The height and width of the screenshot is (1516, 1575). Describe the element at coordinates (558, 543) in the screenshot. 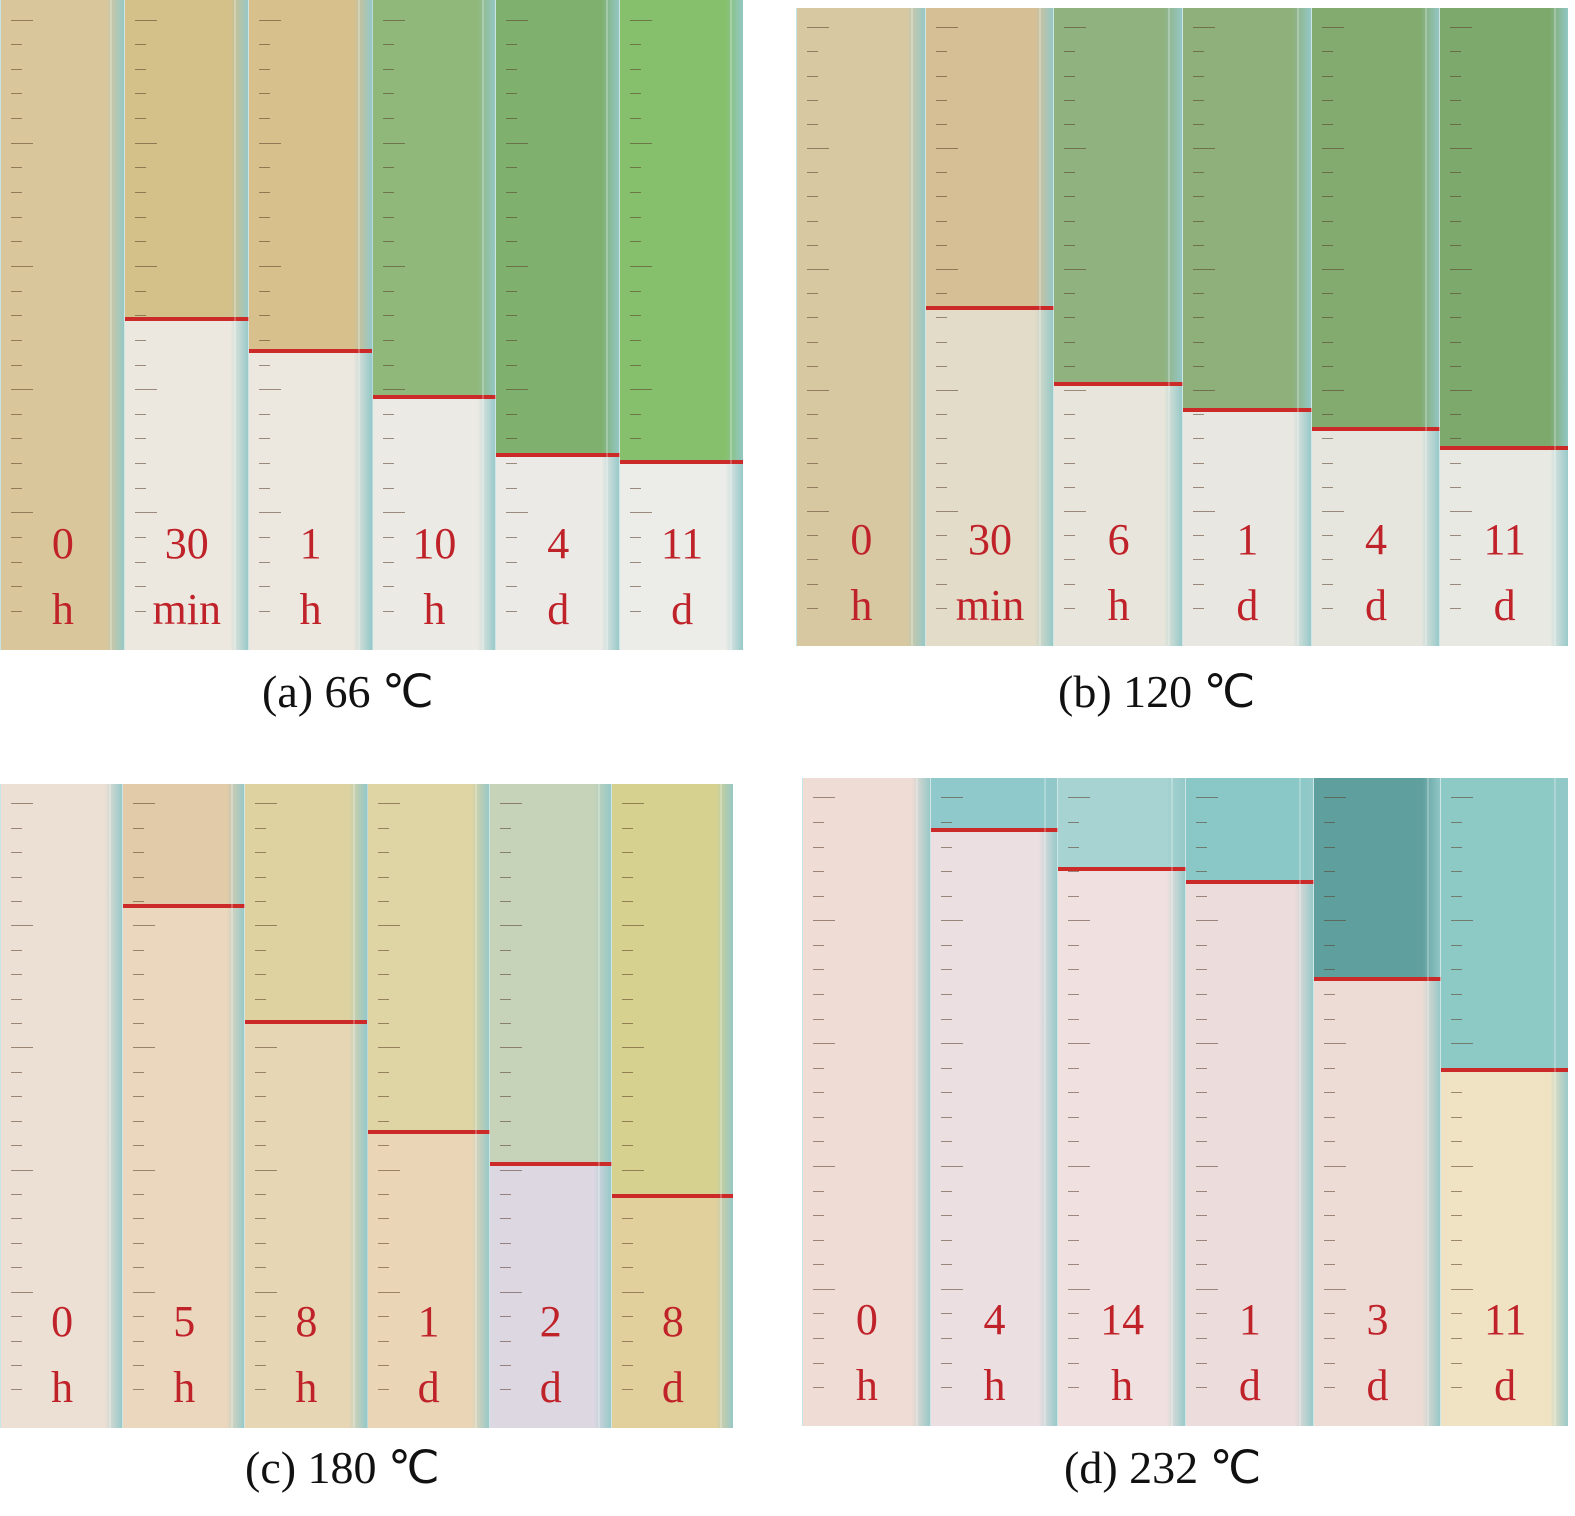

I see `tube-time-value: 4` at that location.